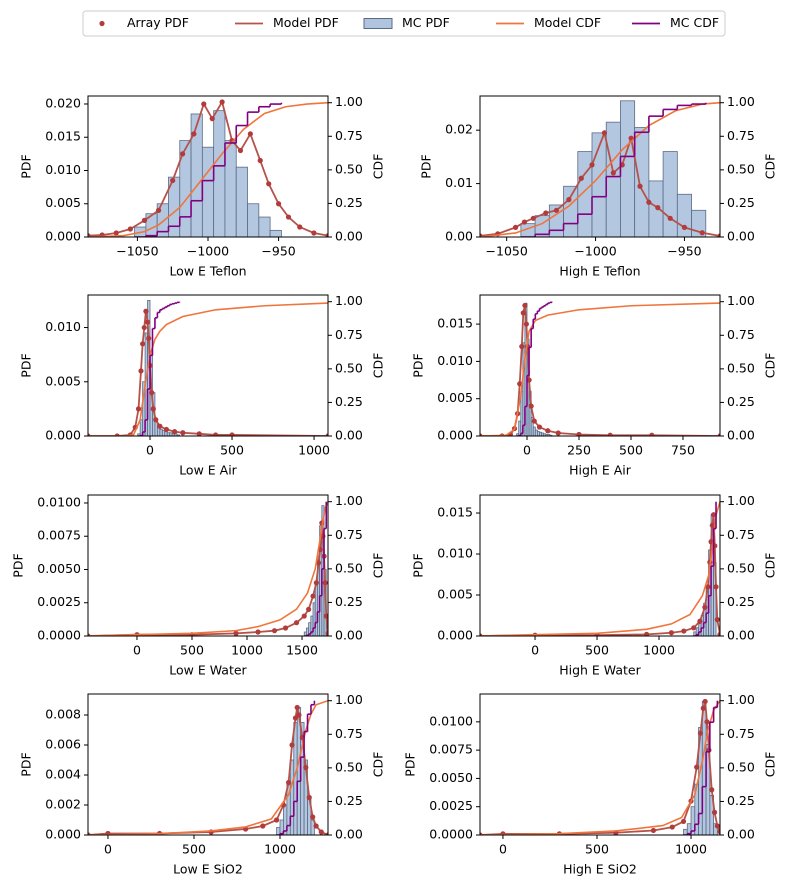 Image resolution: width=789 pixels, height=893 pixels. Describe the element at coordinates (59, 568) in the screenshot. I see `y-tick-label: 0.0050` at that location.